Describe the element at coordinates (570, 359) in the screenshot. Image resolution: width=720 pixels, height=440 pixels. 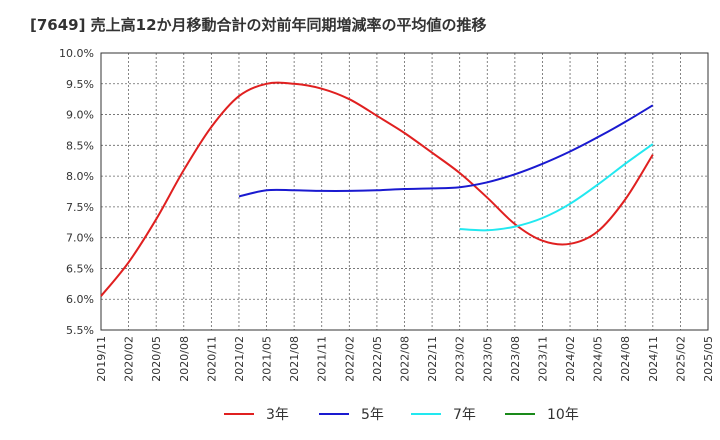
I see `x-tick-label: 2024/02` at that location.